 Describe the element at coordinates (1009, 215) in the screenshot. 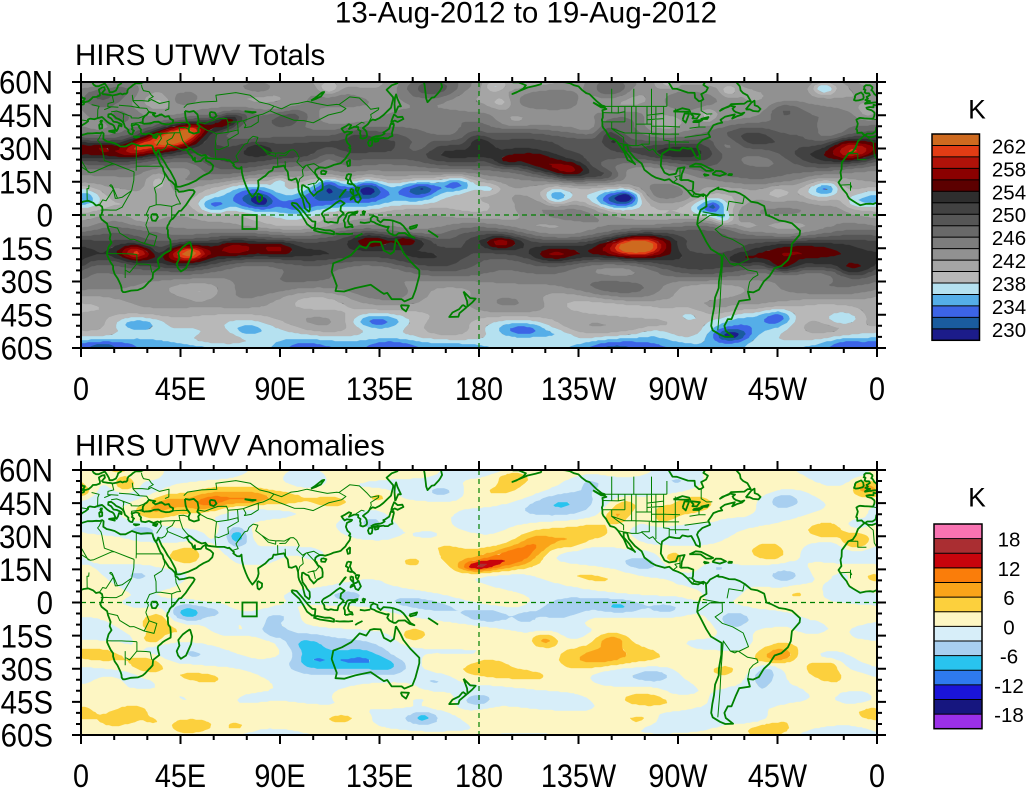

I see `svg-text: 250` at that location.